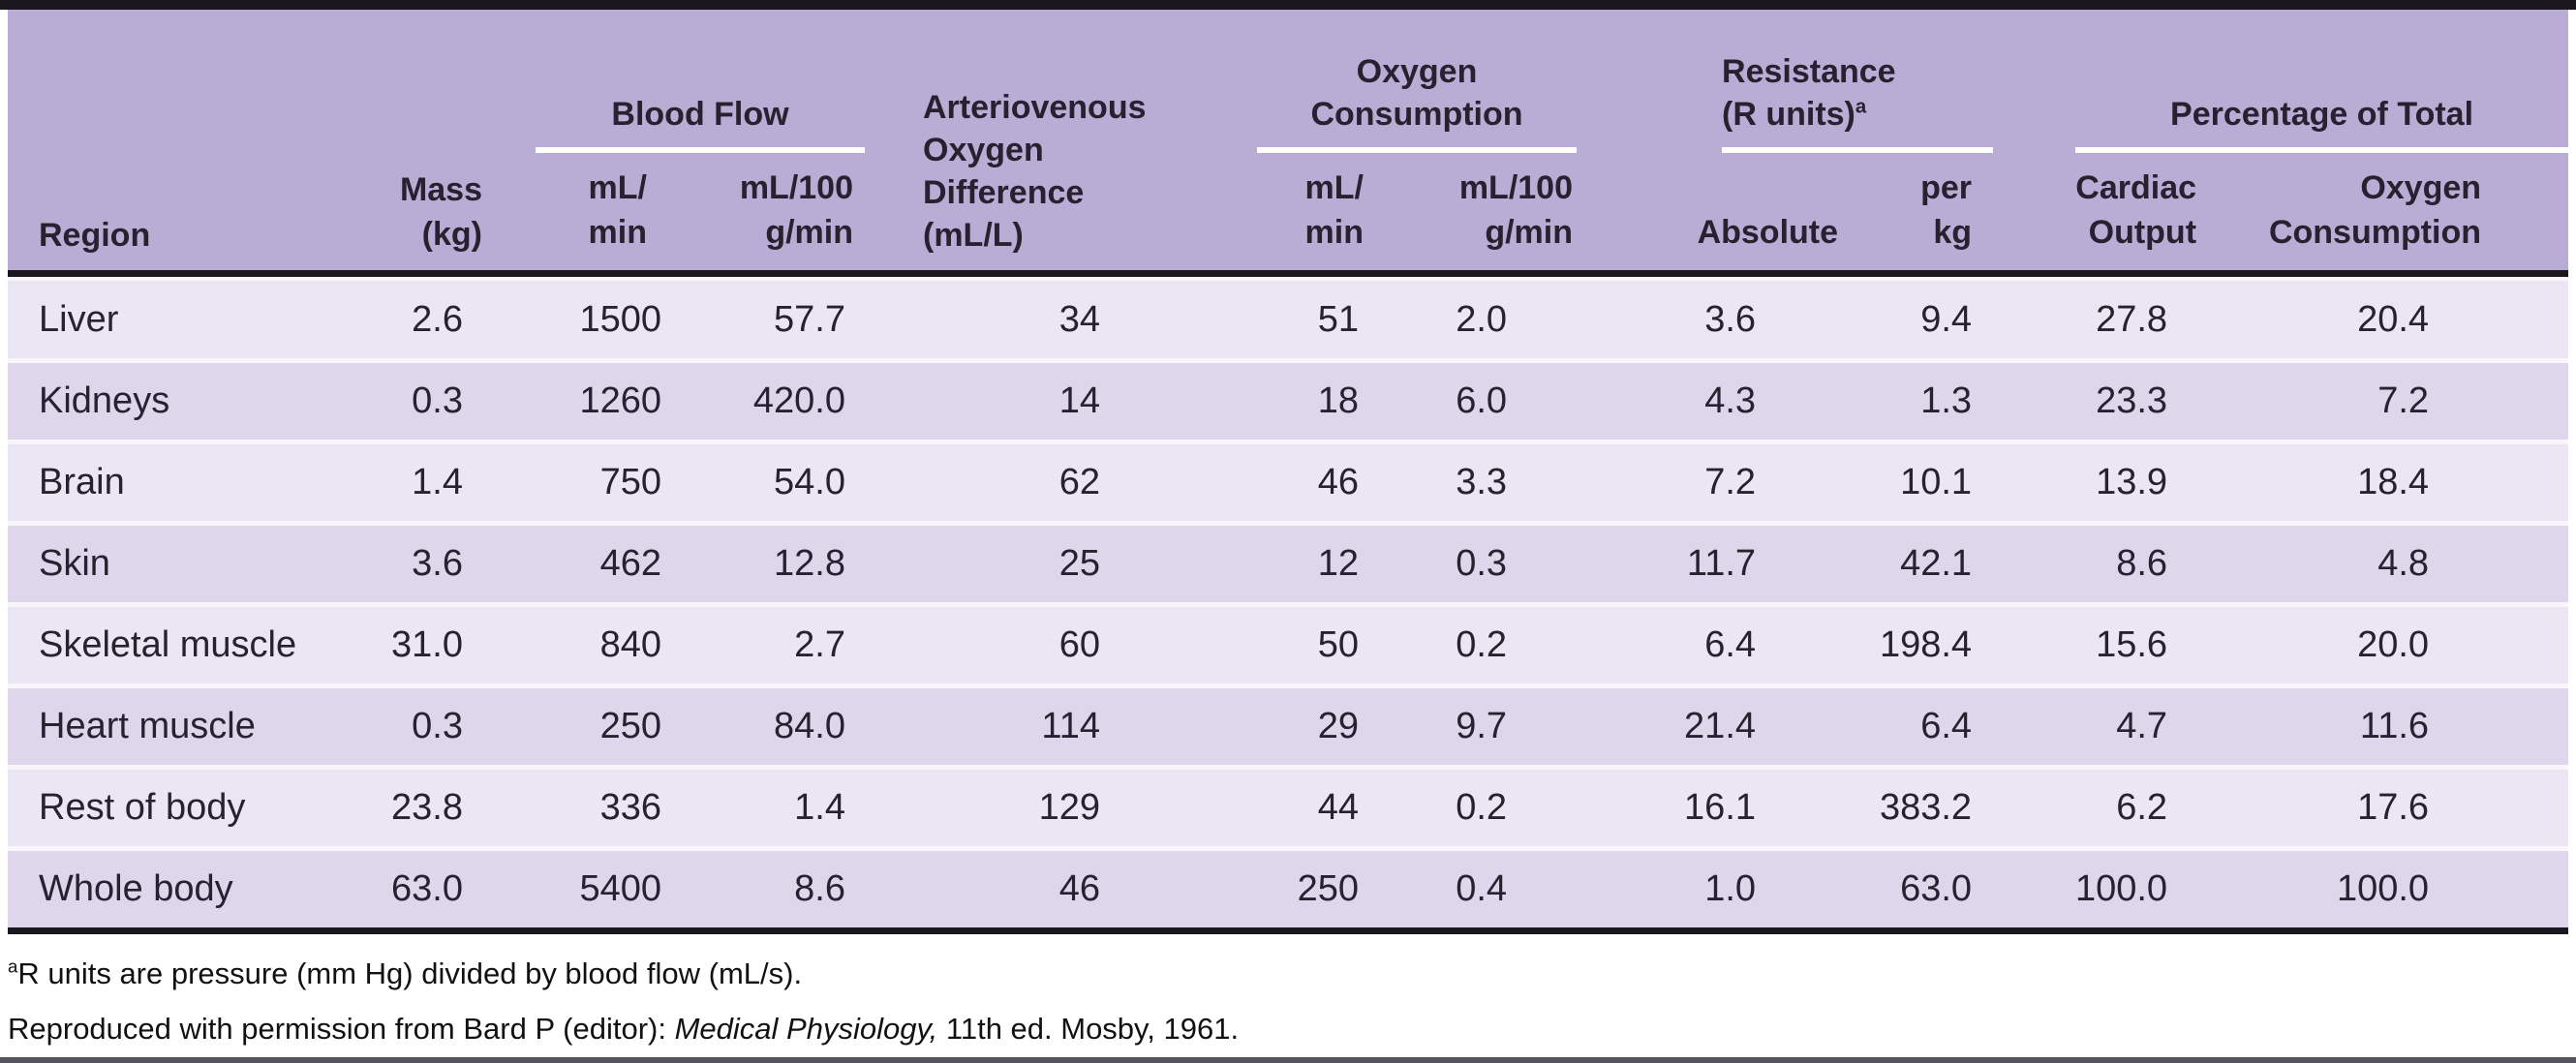  I want to click on column-header-pct-cardiac-output: Cardiac Output, so click(2095, 215).